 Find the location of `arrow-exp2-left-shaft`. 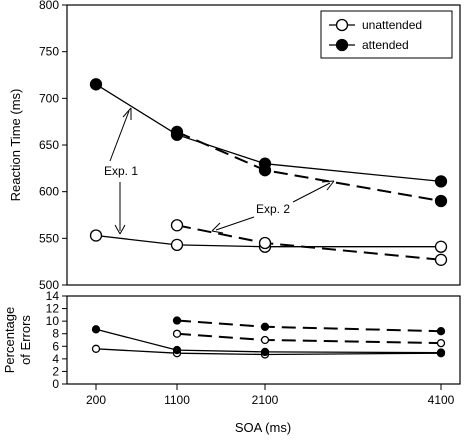

arrow-exp2-left-shaft is located at coordinates (235, 223).